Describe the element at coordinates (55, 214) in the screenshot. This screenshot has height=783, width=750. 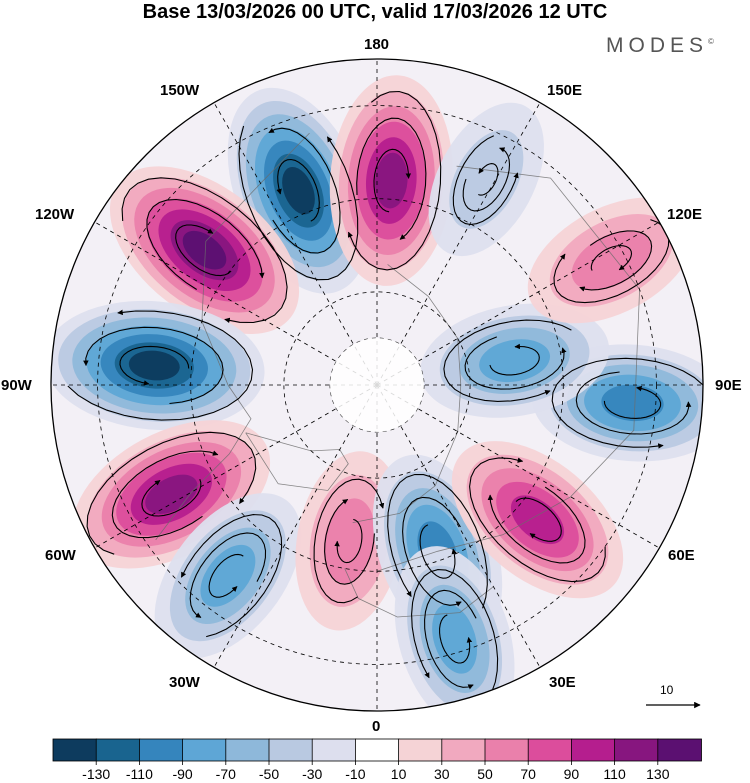
I see `lon-label-120w: 120W` at that location.